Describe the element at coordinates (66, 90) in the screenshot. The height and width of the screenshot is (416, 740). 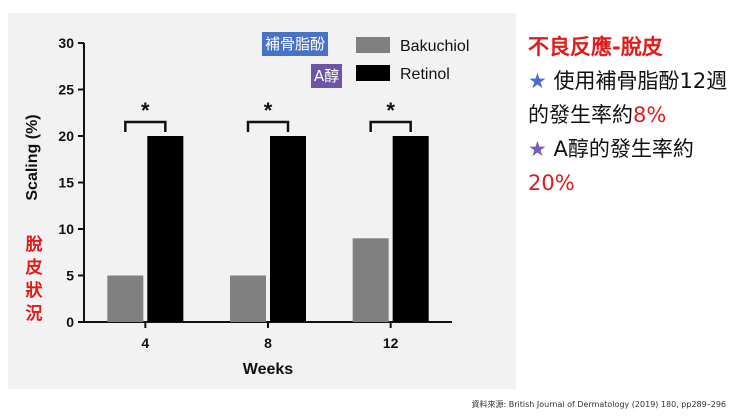
I see `y-tick-label: 25` at that location.